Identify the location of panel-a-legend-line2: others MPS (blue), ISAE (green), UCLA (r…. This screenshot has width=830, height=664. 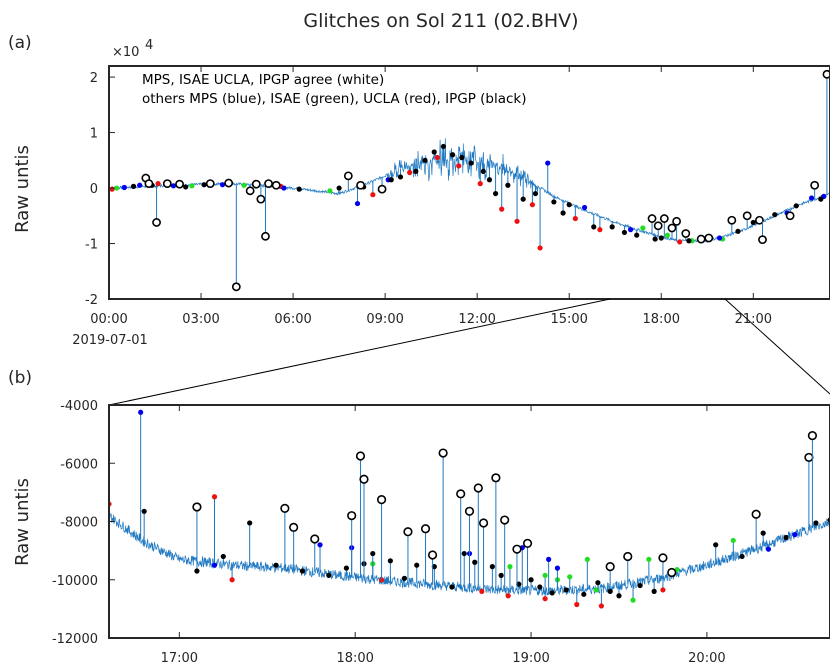
(334, 99).